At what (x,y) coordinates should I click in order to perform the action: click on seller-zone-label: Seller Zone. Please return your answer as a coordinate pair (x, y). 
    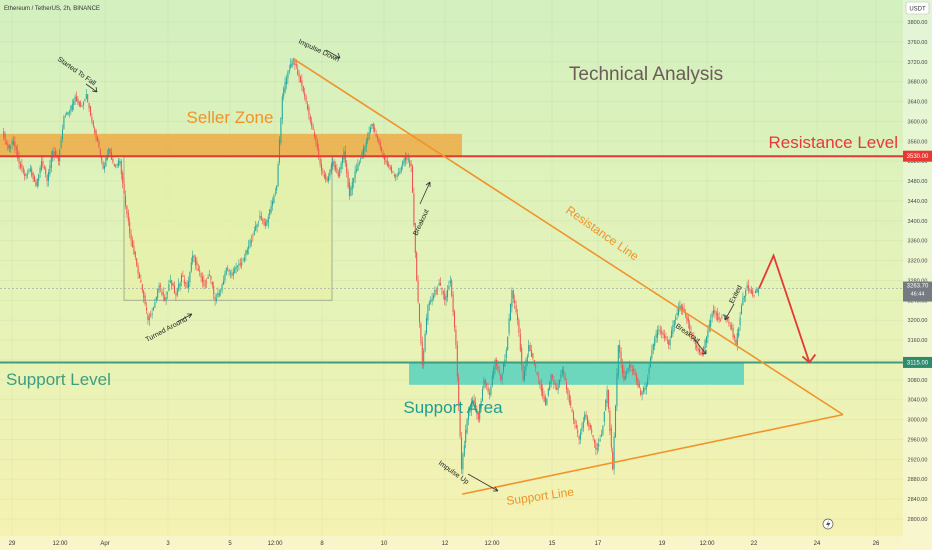
    Looking at the image, I should click on (230, 117).